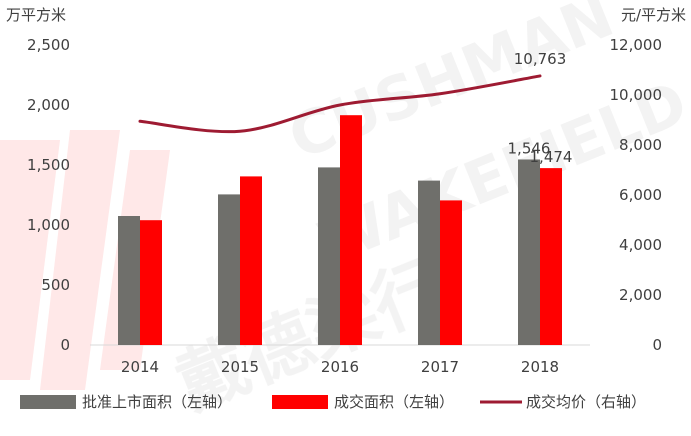 The image size is (691, 436). Describe the element at coordinates (48, 225) in the screenshot. I see `left-tick-label: 1,000` at that location.